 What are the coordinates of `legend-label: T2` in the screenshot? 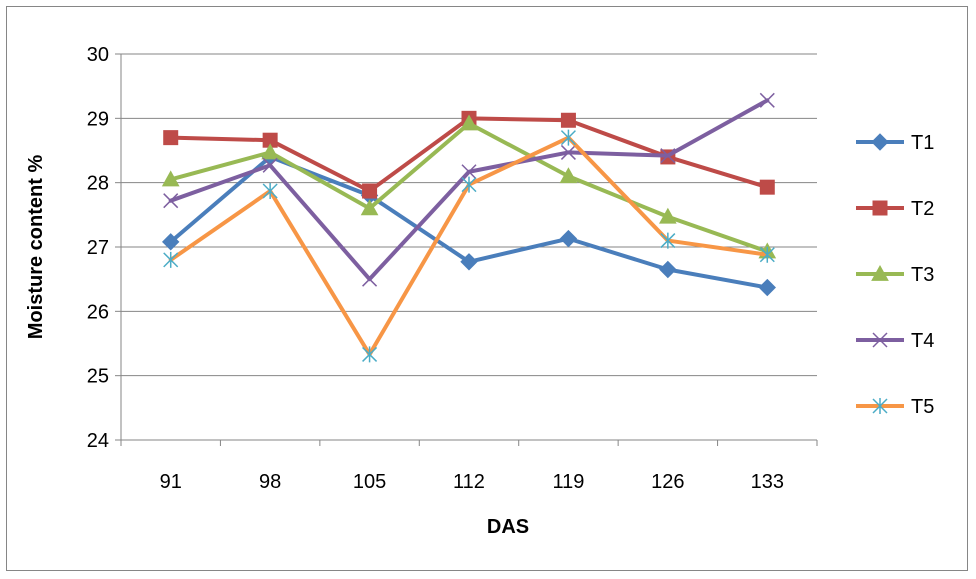 It's located at (922, 209).